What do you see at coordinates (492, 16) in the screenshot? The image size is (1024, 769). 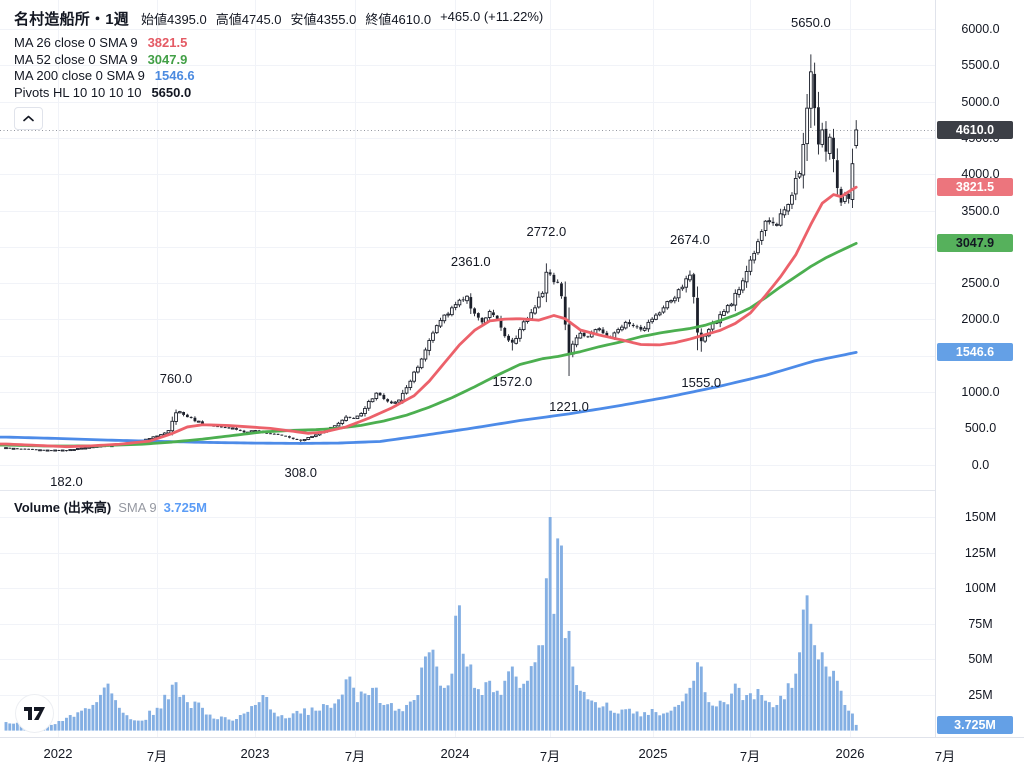 I see `change-value: +465.0 (+11.22%)` at bounding box center [492, 16].